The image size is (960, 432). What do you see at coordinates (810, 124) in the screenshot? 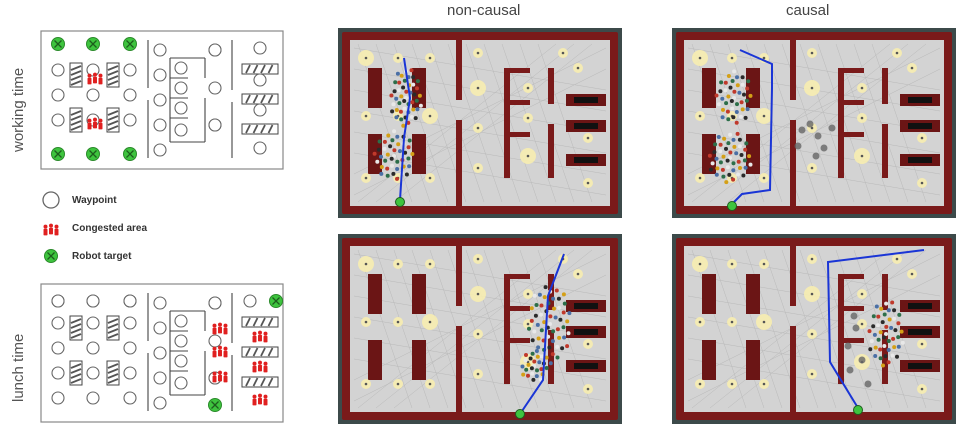
I see `sim-static-agent` at bounding box center [810, 124].